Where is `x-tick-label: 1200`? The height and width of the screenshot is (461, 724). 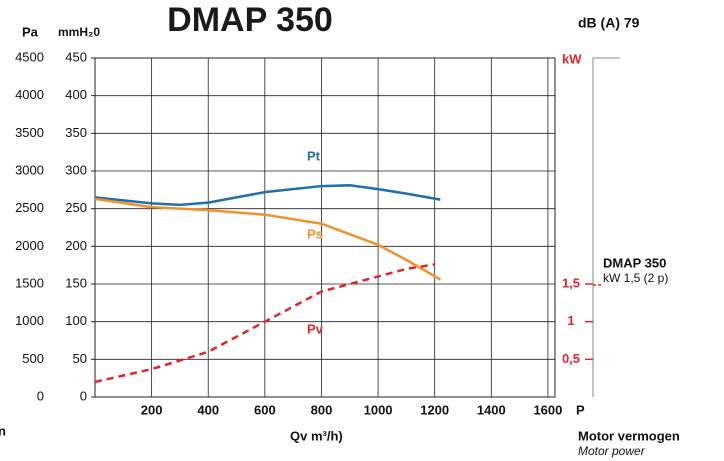 x-tick-label: 1200 is located at coordinates (434, 409).